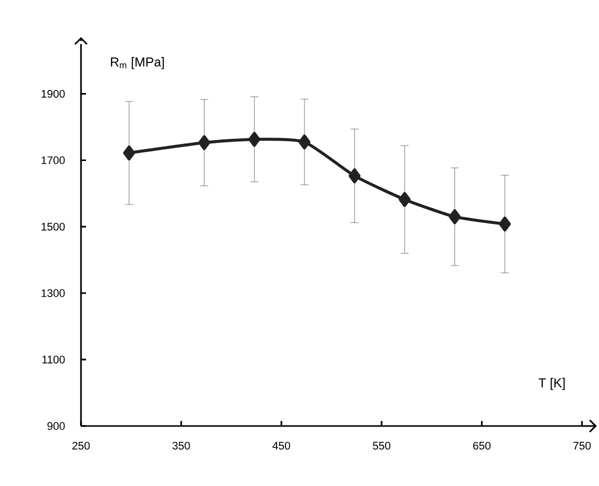  I want to click on x-tick-label: 450, so click(281, 446).